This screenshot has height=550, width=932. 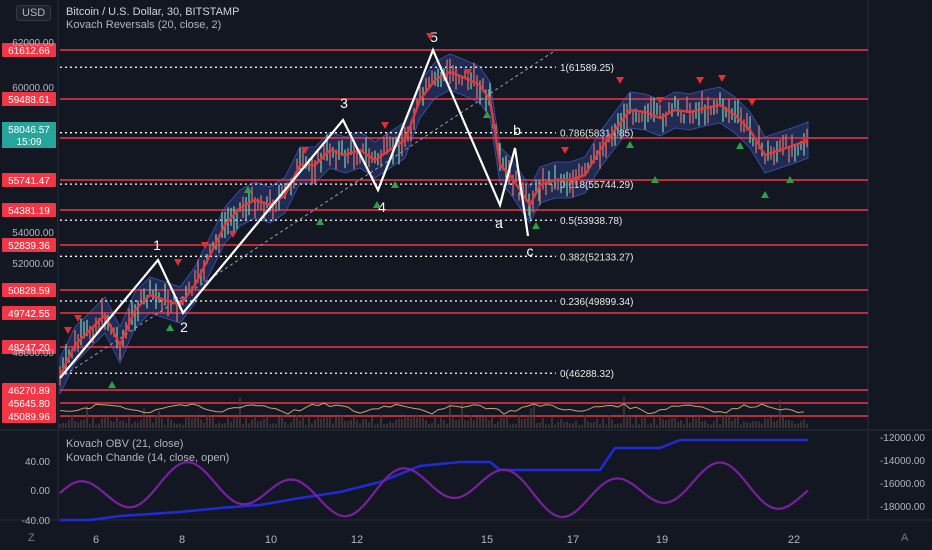 What do you see at coordinates (596, 257) in the screenshot?
I see `fib-level-label: 0.382(52133.27)` at bounding box center [596, 257].